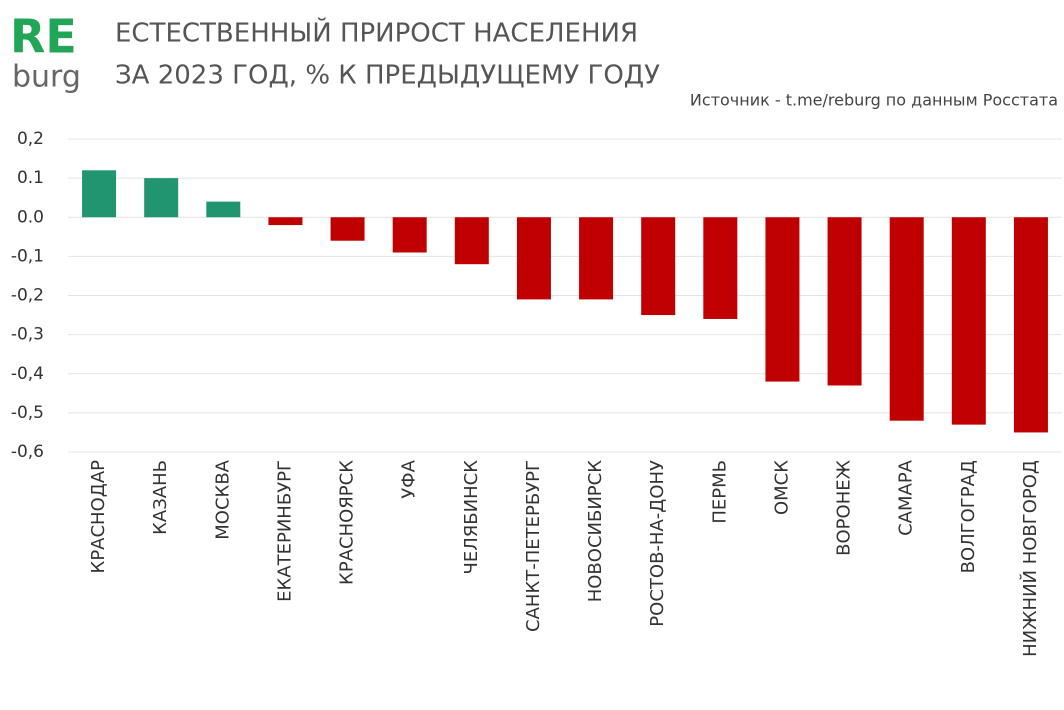 Image resolution: width=1064 pixels, height=710 pixels. I want to click on logo-top: RE, so click(43, 37).